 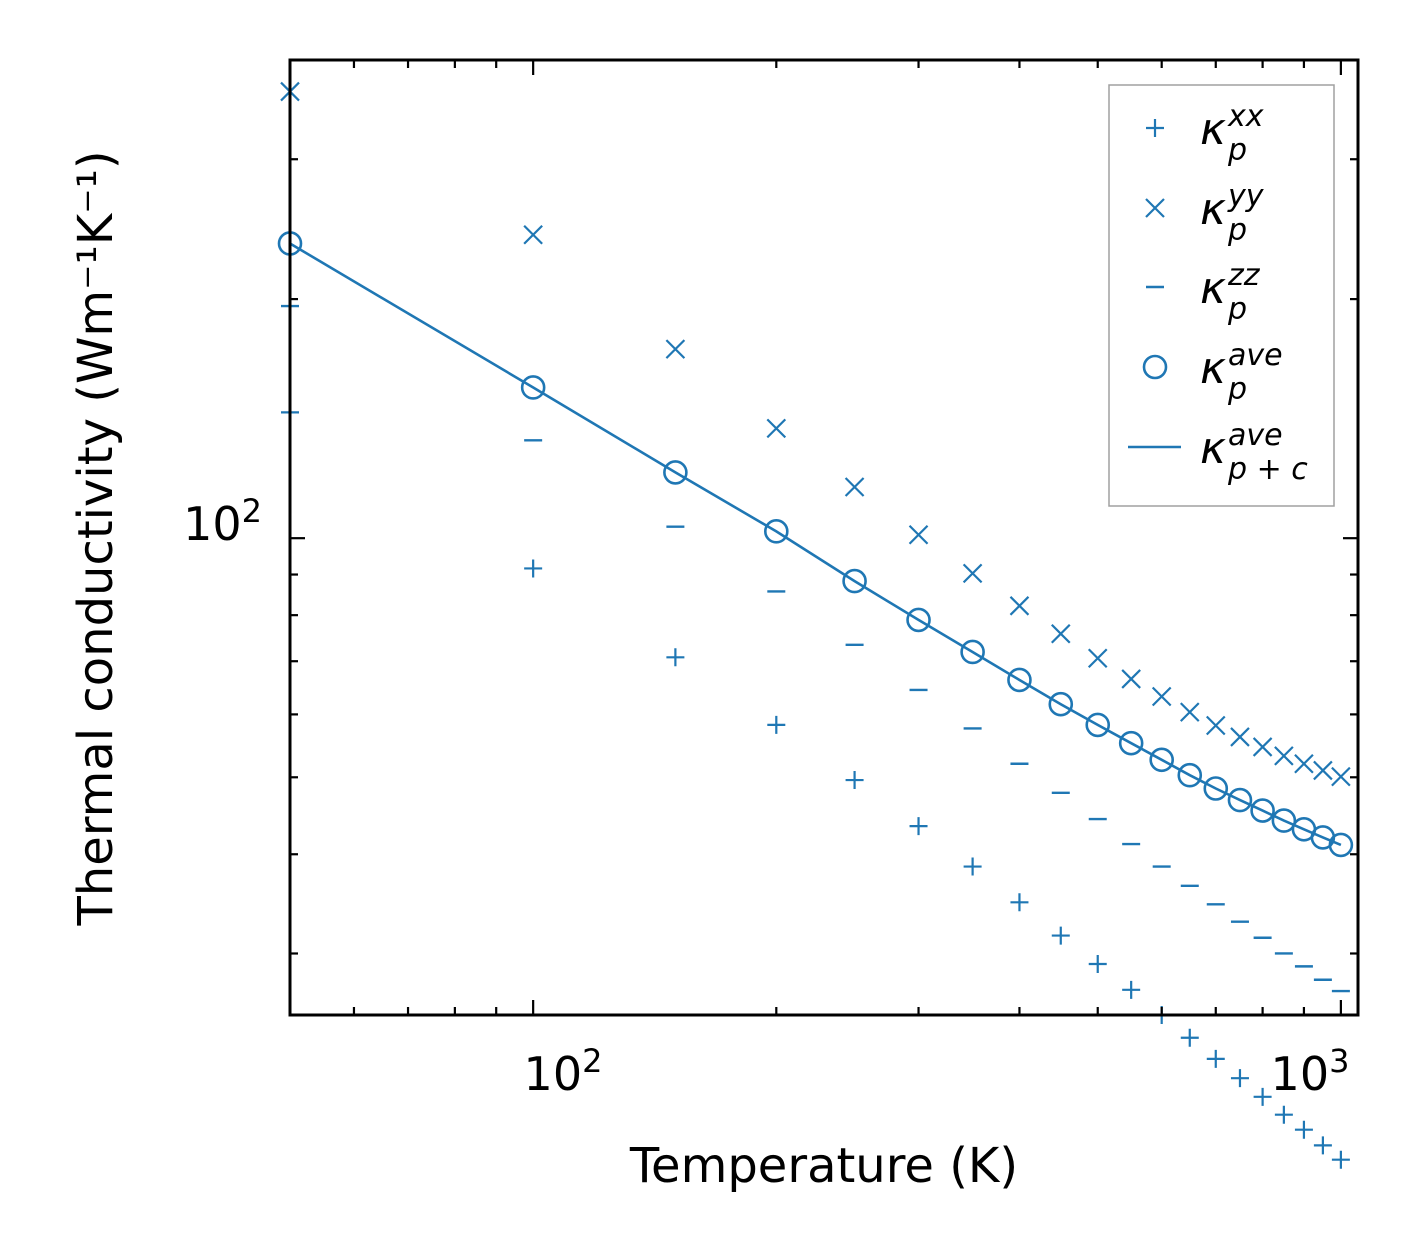 I want to click on legend-label: κave p, so click(x=1241, y=372).